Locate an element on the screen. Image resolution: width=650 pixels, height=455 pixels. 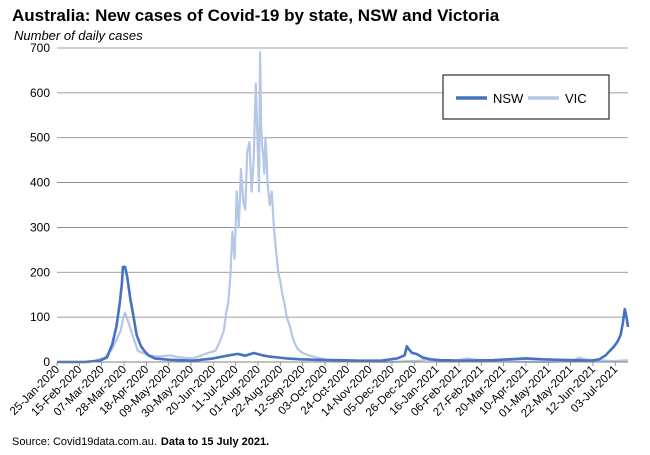
y-tick-500: 500 is located at coordinates (40, 138).